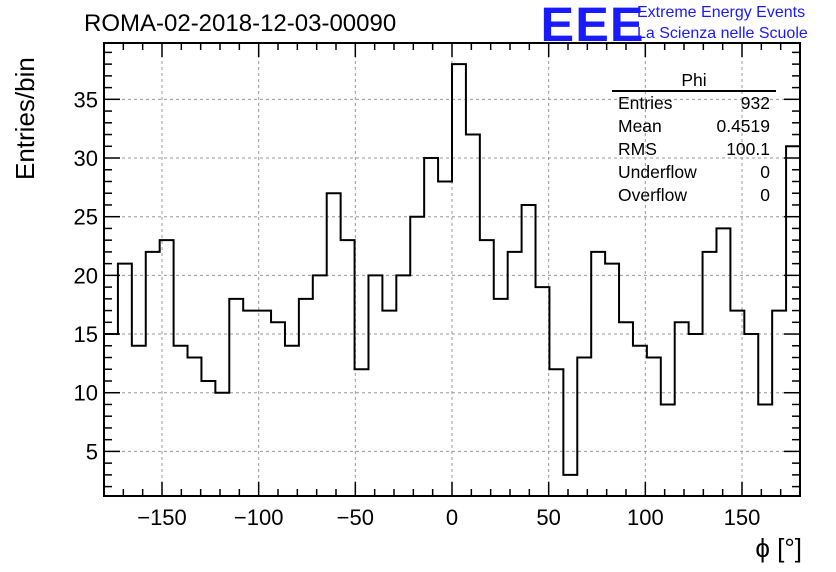 The width and height of the screenshot is (836, 572). What do you see at coordinates (240, 23) in the screenshot?
I see `chart-title: ROMA-02-2018-12-03-00090` at bounding box center [240, 23].